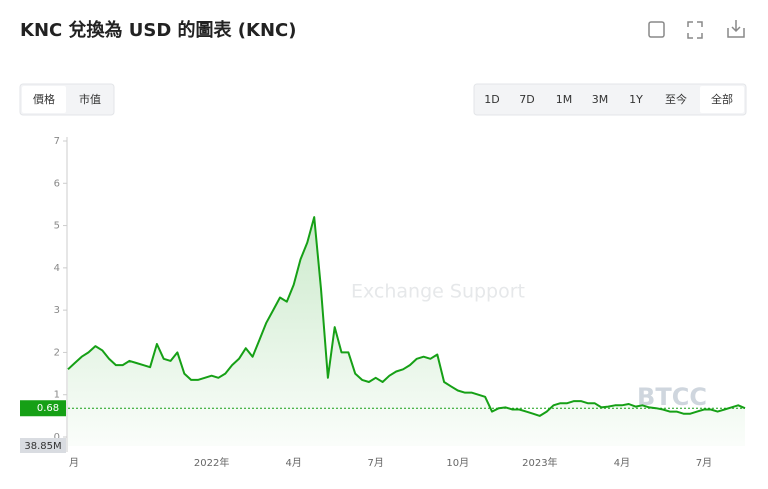  I want to click on x-tick-label: 月, so click(74, 463).